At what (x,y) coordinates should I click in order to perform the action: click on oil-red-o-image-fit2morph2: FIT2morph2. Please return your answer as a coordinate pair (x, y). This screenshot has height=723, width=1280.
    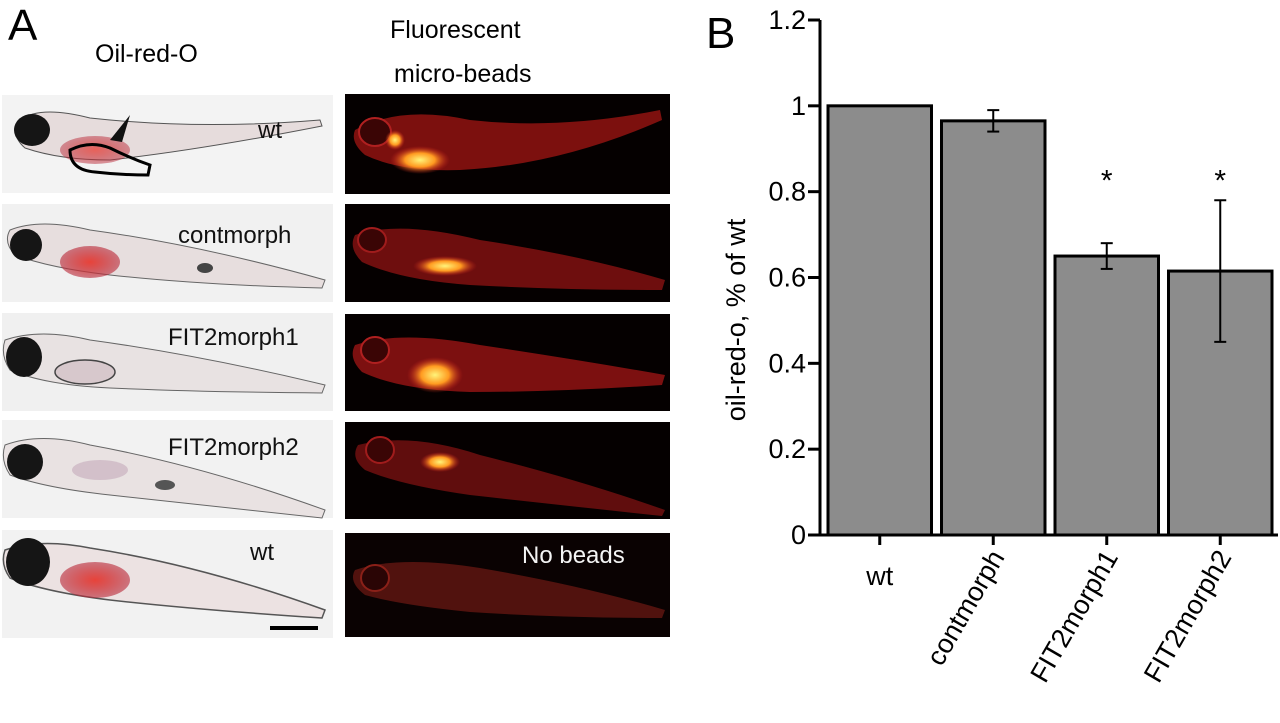
    Looking at the image, I should click on (167, 469).